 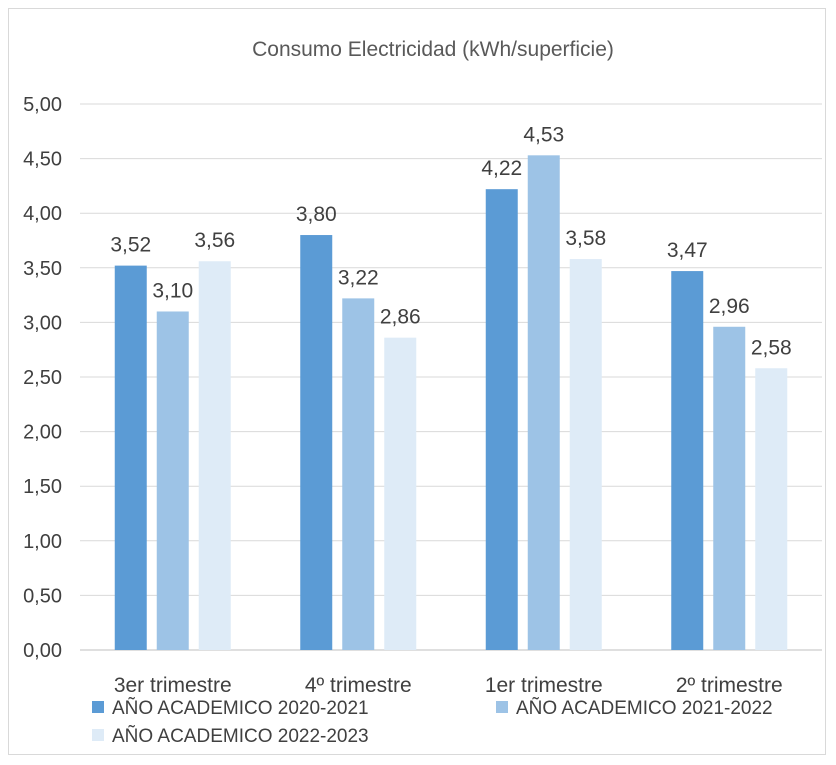 What do you see at coordinates (729, 306) in the screenshot?
I see `data-label: 2,96` at bounding box center [729, 306].